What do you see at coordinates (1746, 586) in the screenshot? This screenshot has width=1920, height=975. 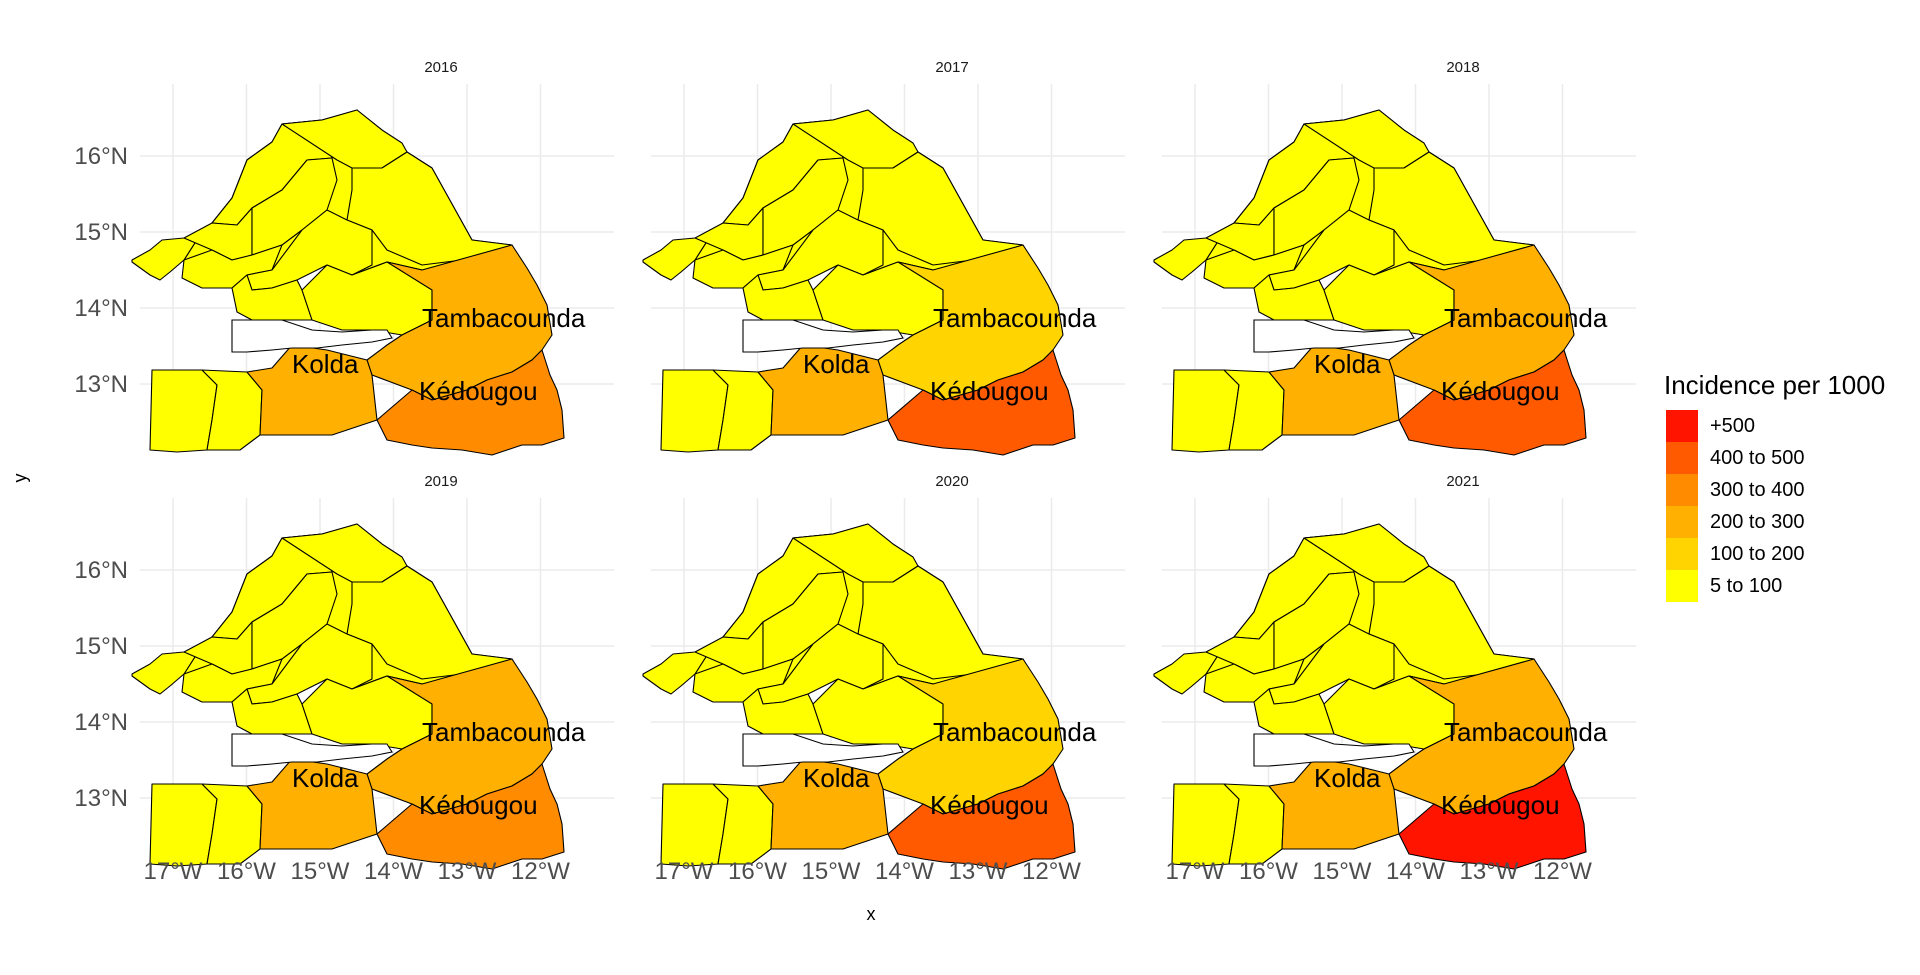 I see `legend-label: 5 to 100` at bounding box center [1746, 586].